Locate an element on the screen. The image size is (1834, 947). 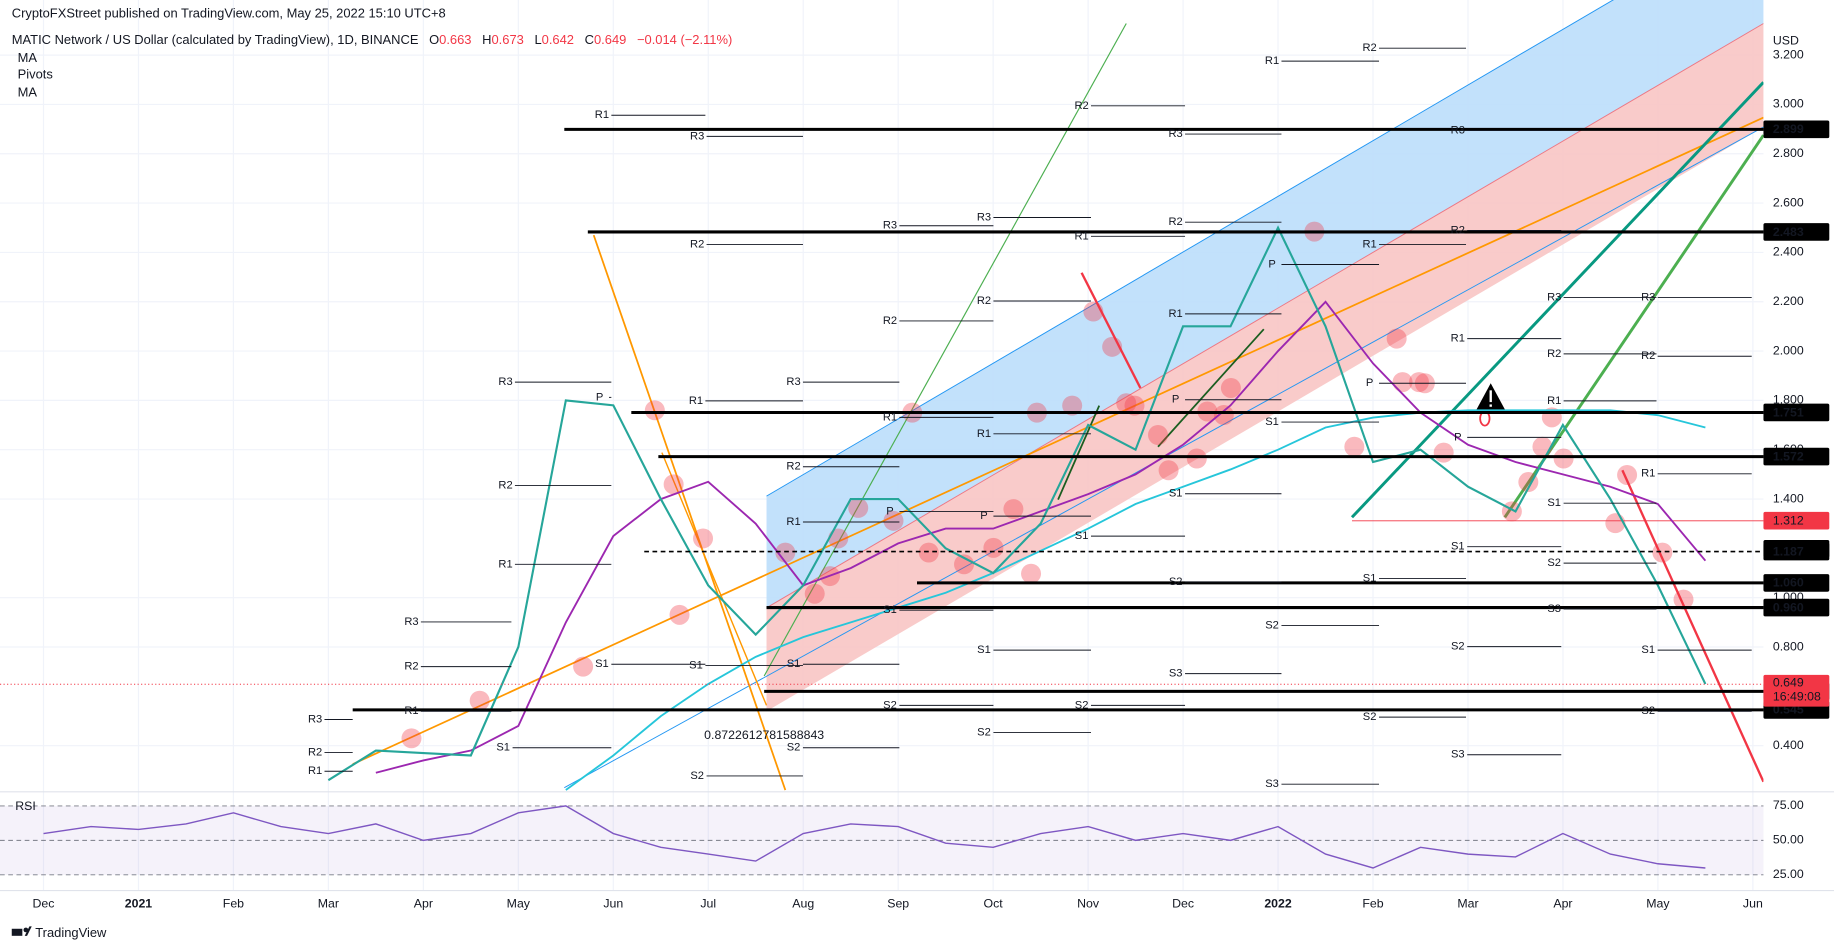
level-label: 2.899 is located at coordinates (1788, 129).